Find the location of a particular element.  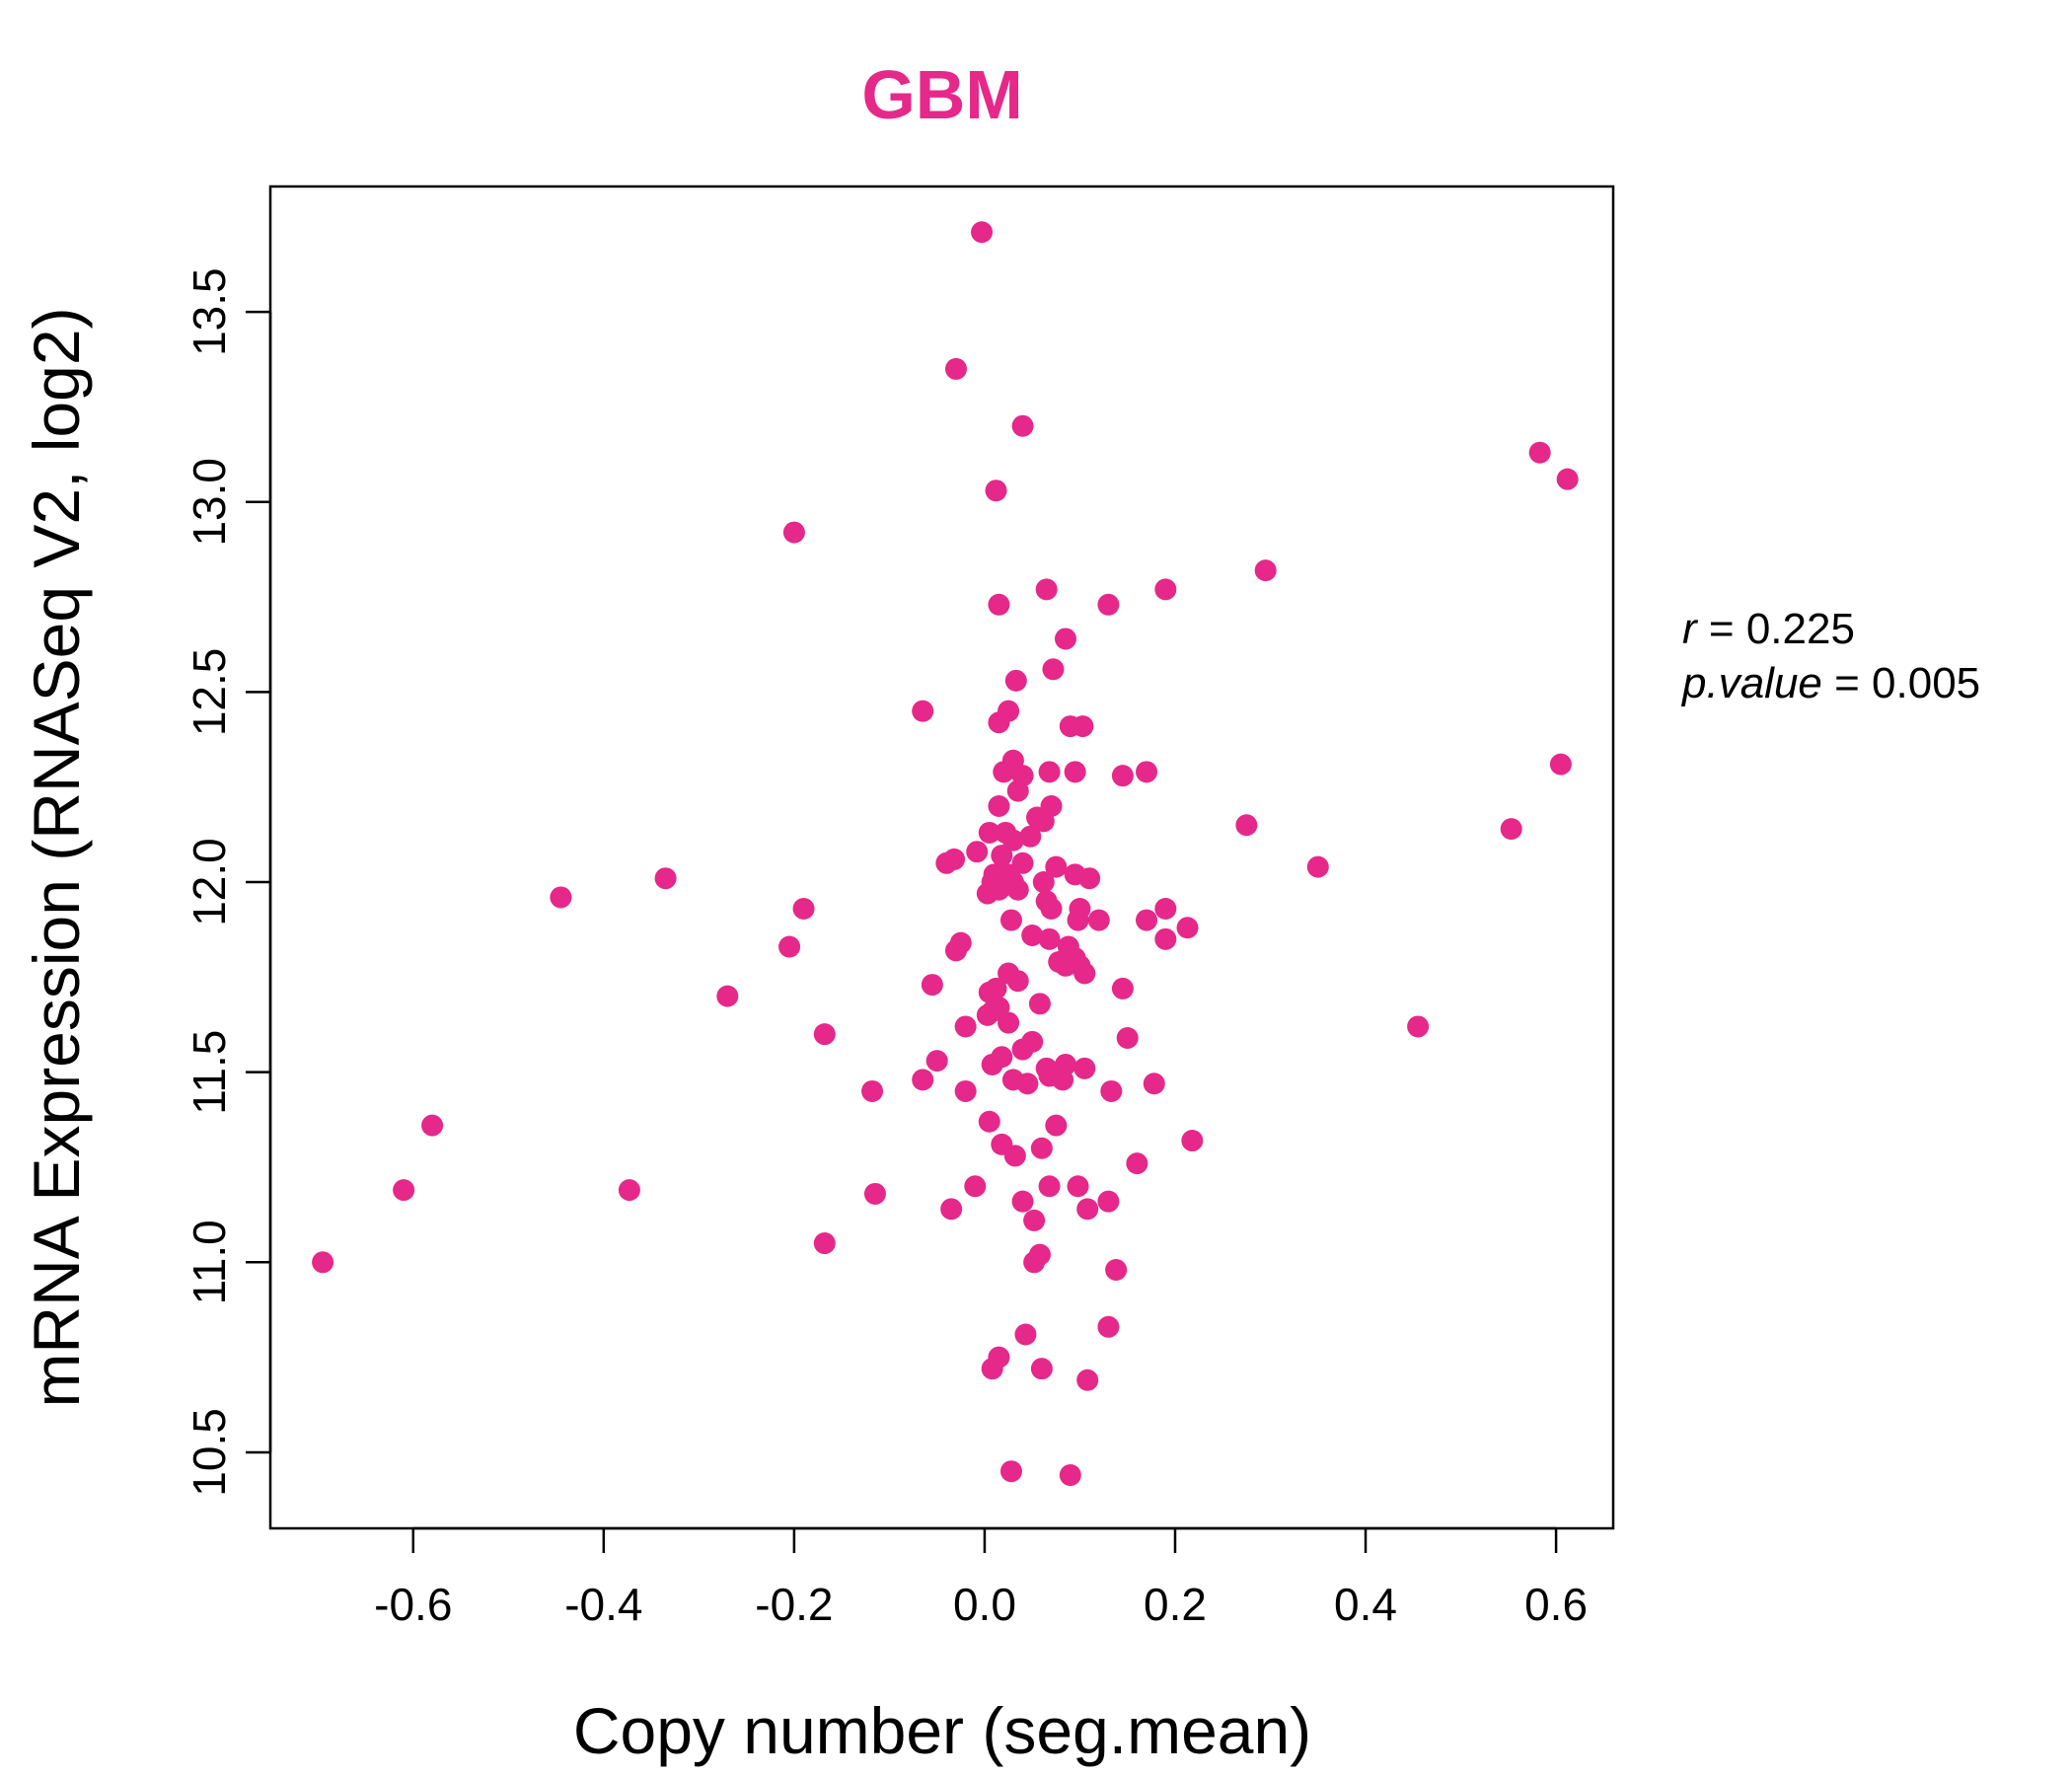

p-value-annotation: p.value = 0.005 is located at coordinates (1830, 683).